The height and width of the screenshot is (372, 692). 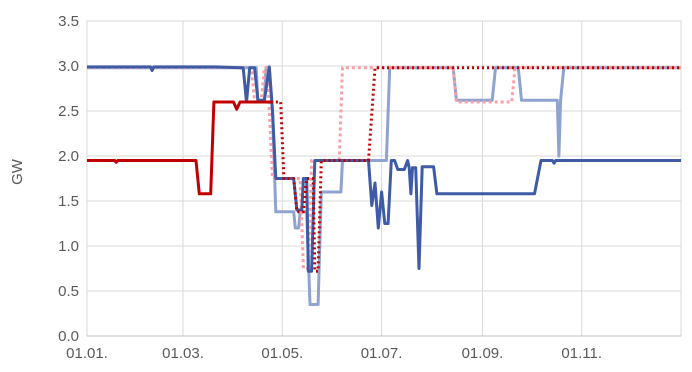 What do you see at coordinates (334, 353) in the screenshot?
I see `x-tick-labels: 01.01. 01.03. 01.05. 01.07. 01.09. 01.11.` at bounding box center [334, 353].